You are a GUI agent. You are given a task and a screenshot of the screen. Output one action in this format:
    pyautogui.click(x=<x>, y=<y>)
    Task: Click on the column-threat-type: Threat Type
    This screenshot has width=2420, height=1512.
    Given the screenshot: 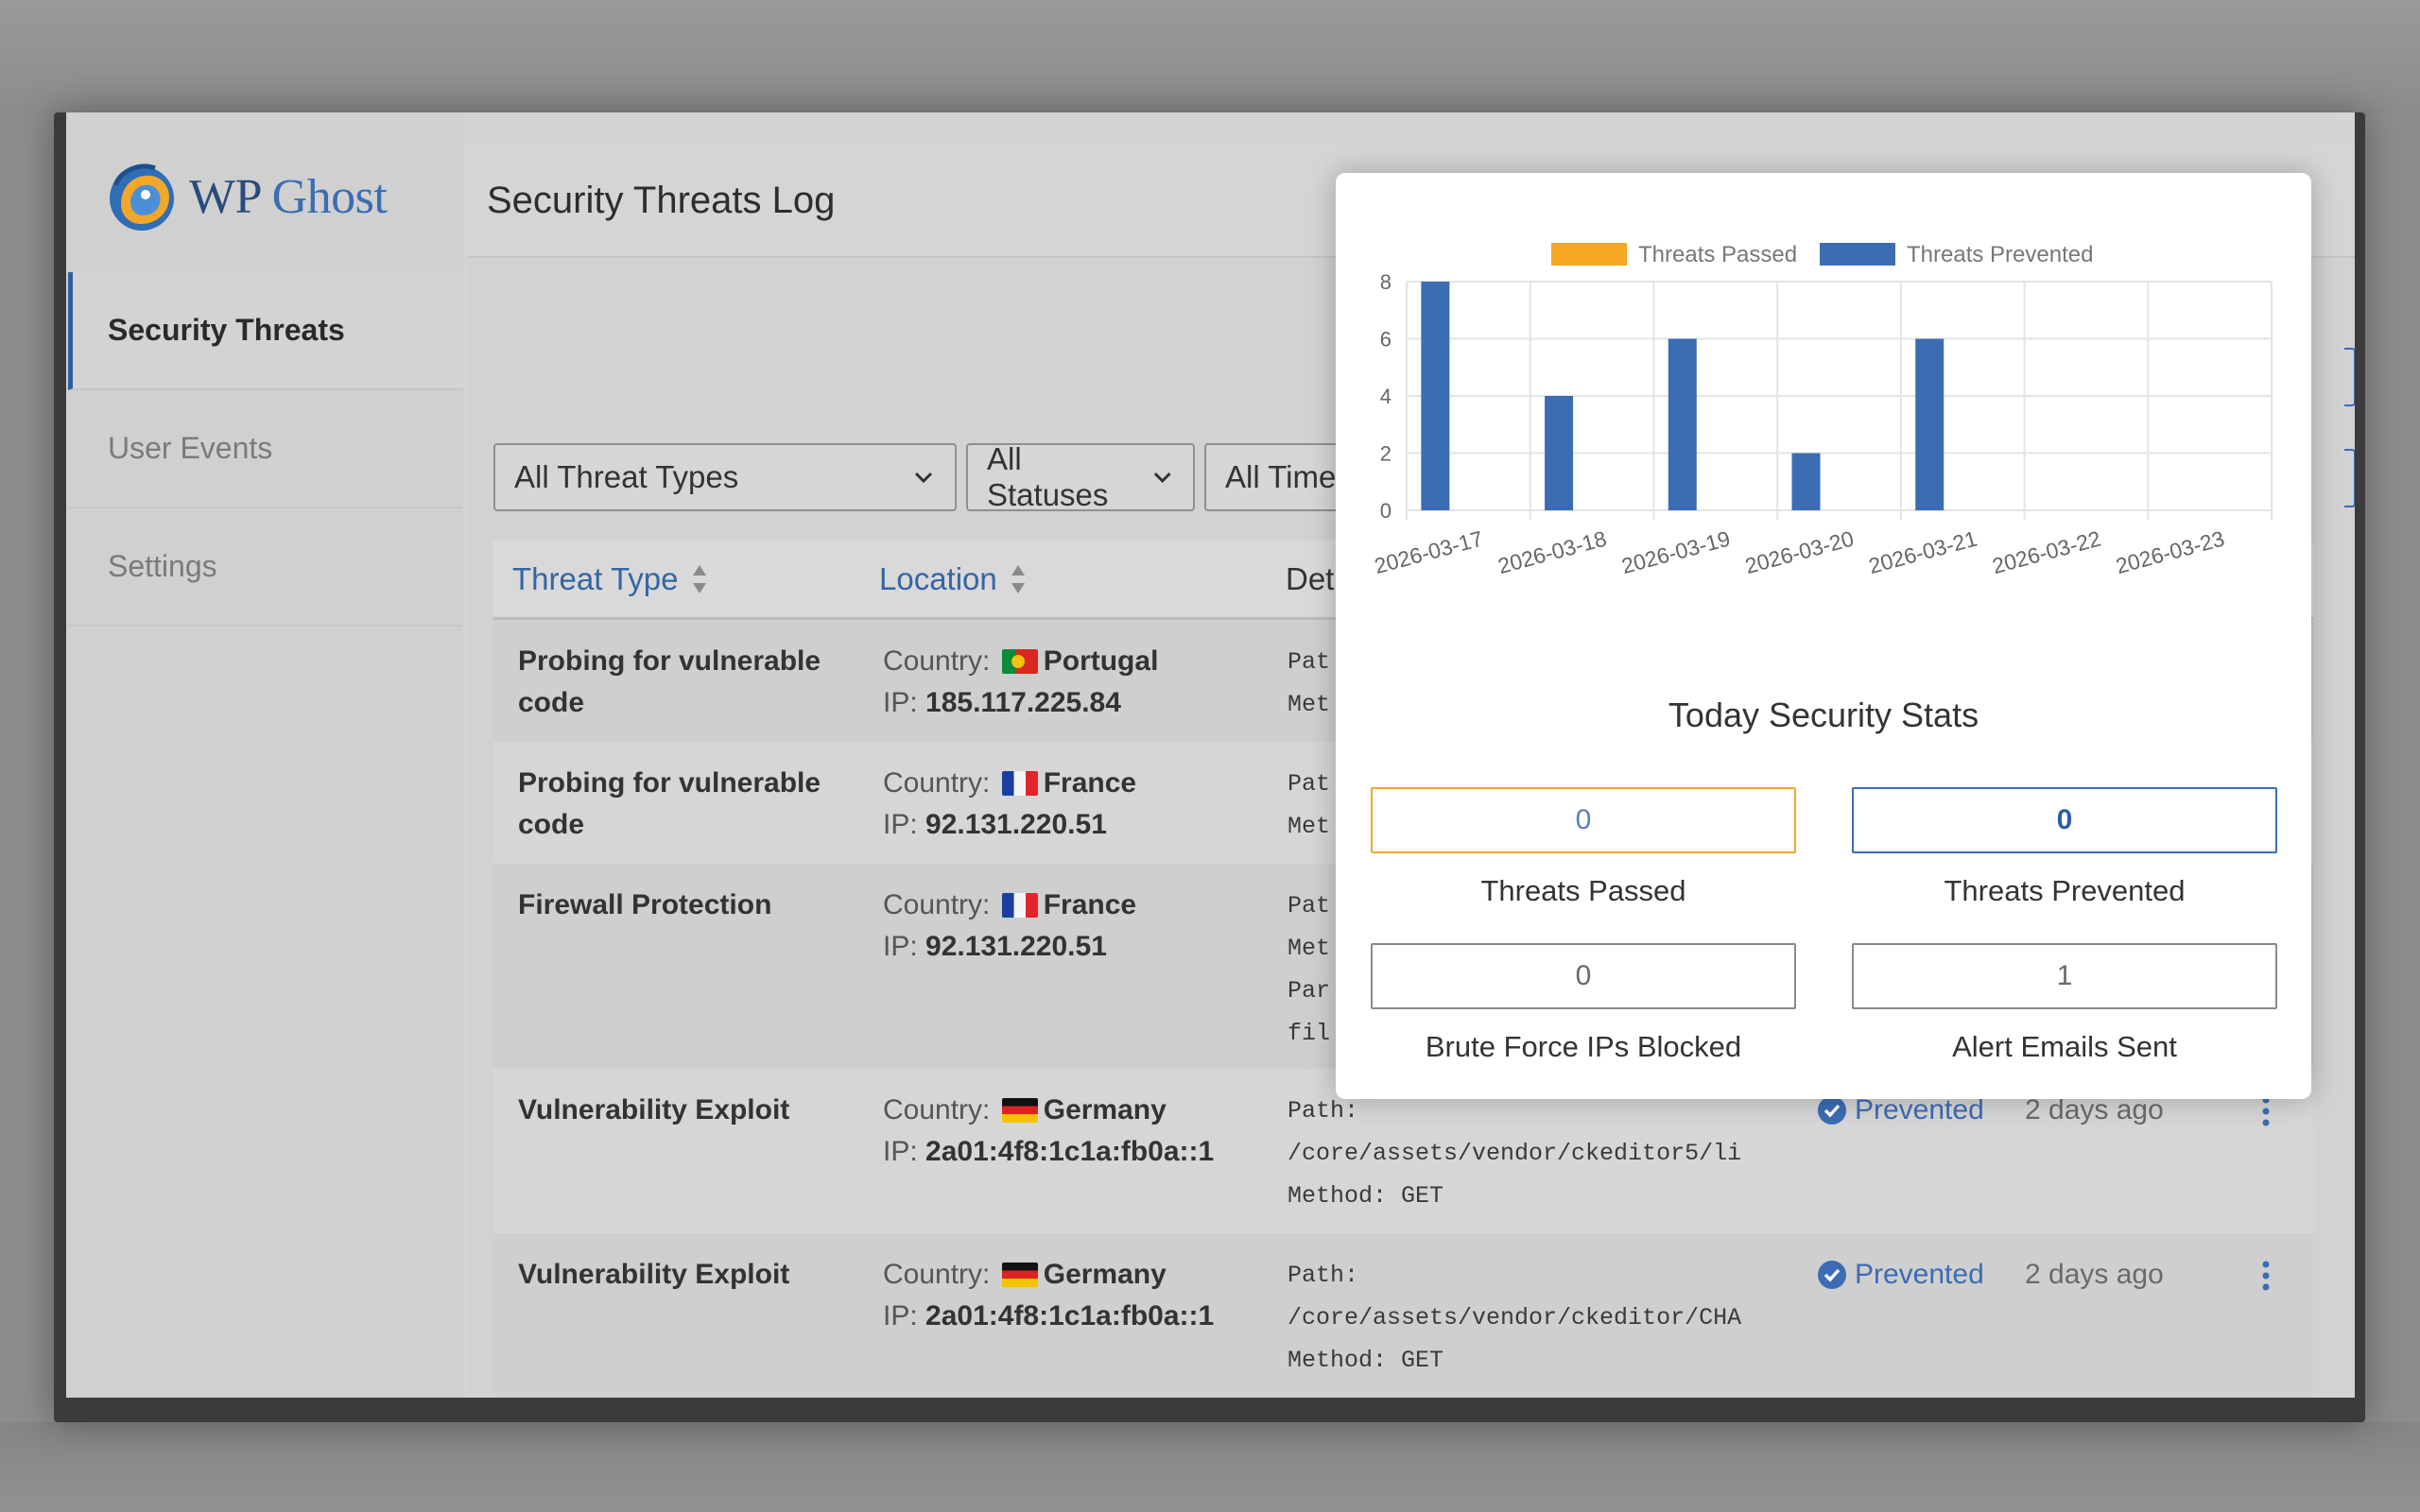 What is the action you would take?
    pyautogui.click(x=681, y=579)
    